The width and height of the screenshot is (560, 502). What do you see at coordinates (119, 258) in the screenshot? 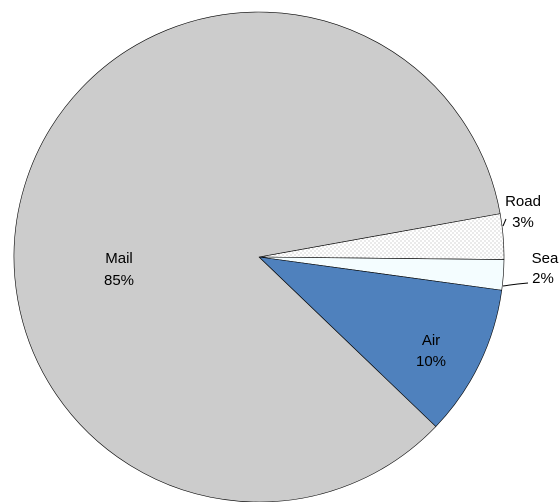
I see `slice-label-mail-name: Mail` at bounding box center [119, 258].